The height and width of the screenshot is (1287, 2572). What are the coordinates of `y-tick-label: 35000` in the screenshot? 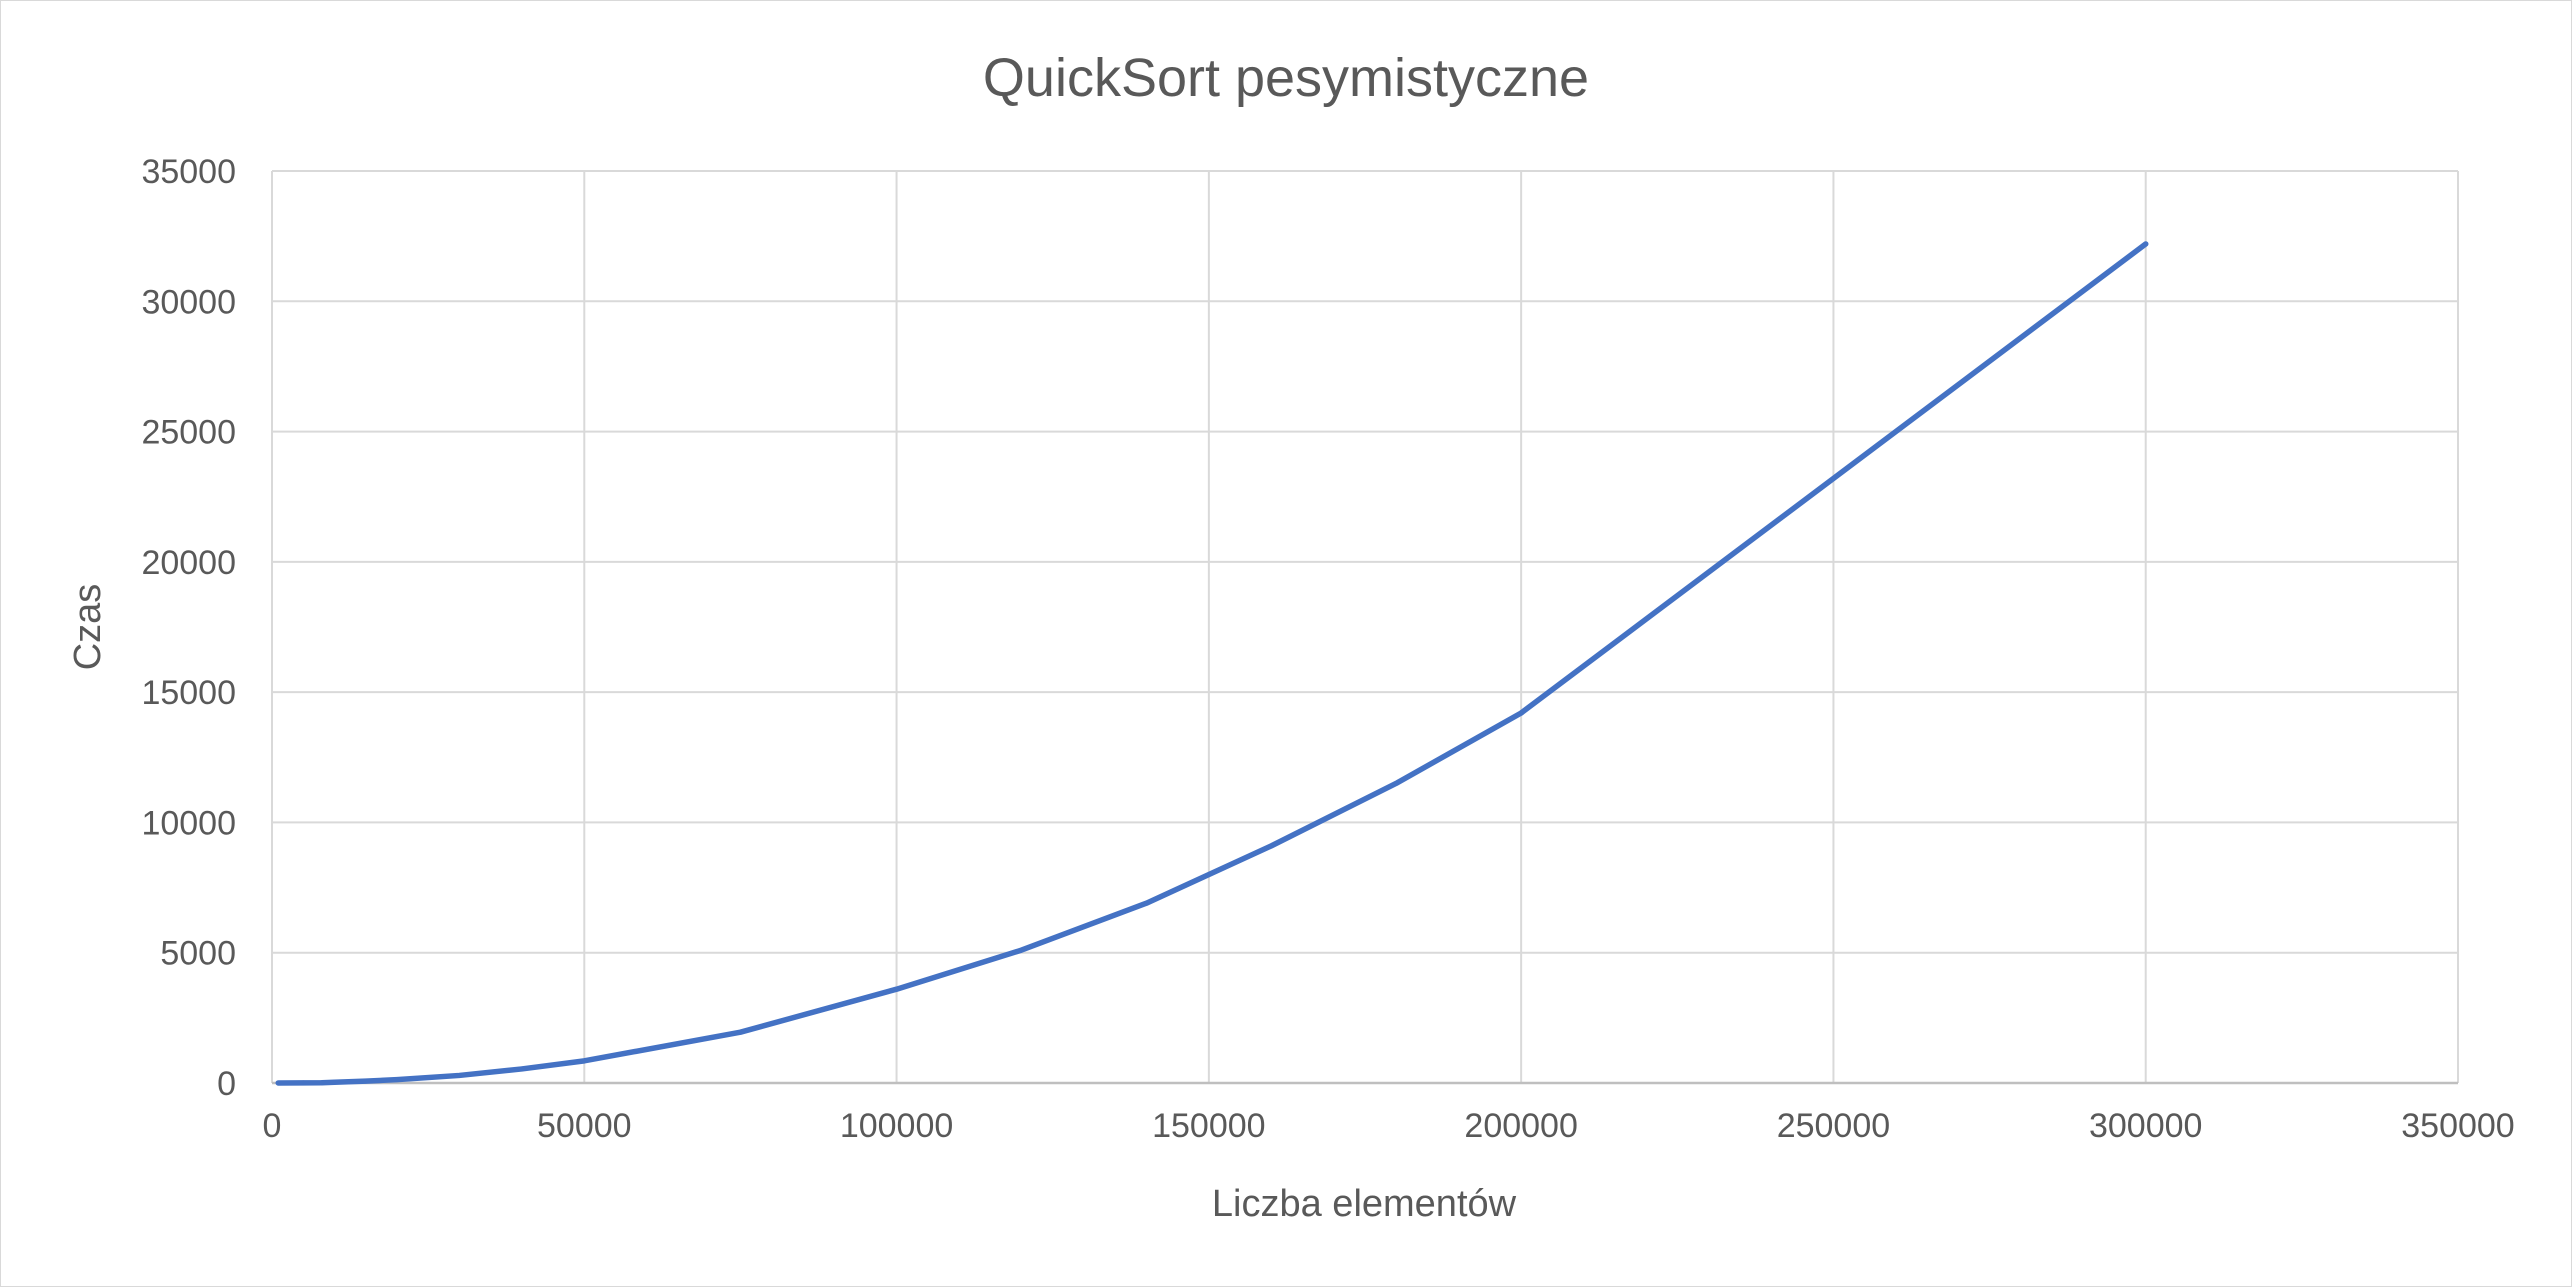 It's located at (188, 172).